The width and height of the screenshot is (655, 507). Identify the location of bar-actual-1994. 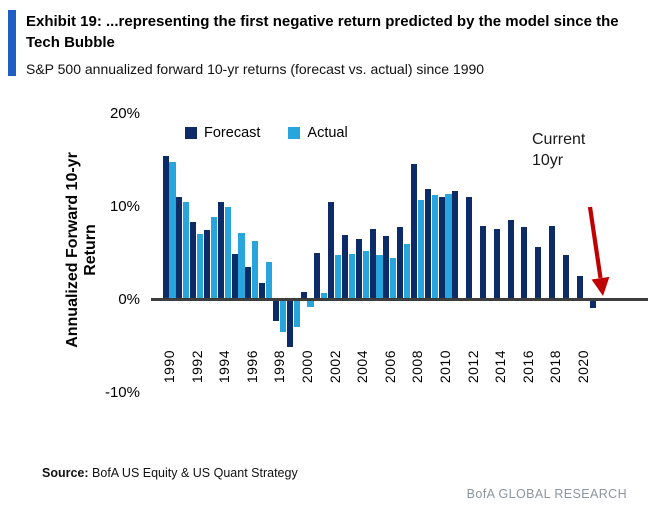
(227, 253).